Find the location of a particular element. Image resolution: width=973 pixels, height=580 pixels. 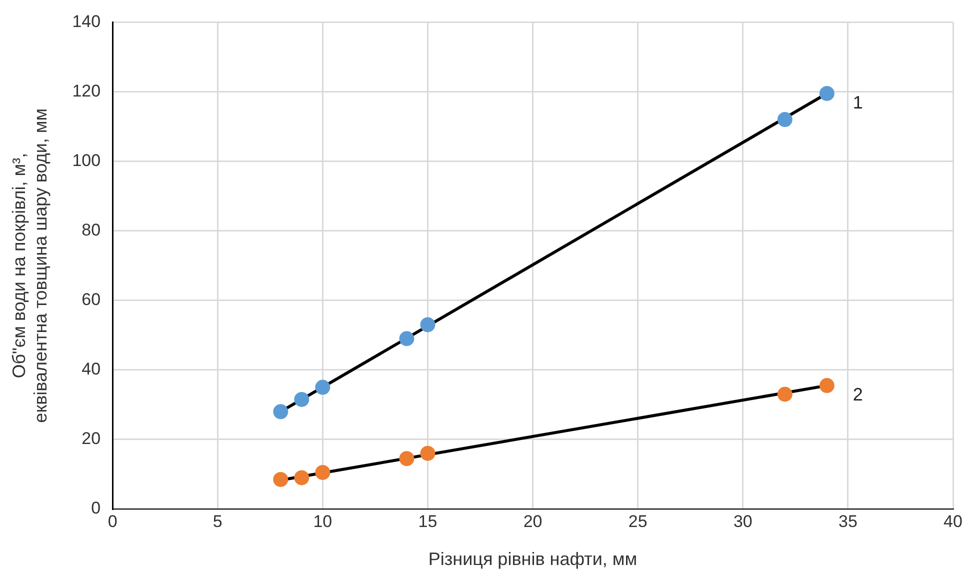

x-tick-label: 10 is located at coordinates (322, 521).